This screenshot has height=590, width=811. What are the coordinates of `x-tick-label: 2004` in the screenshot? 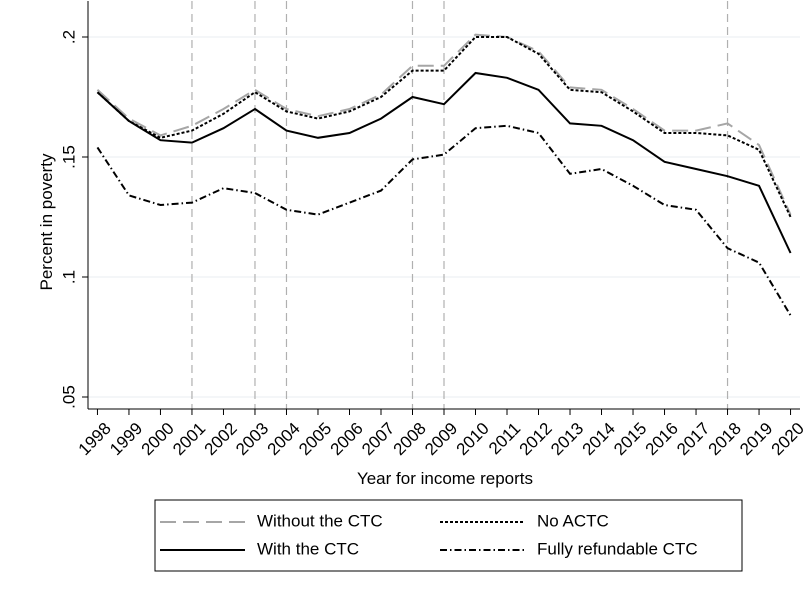 It's located at (284, 439).